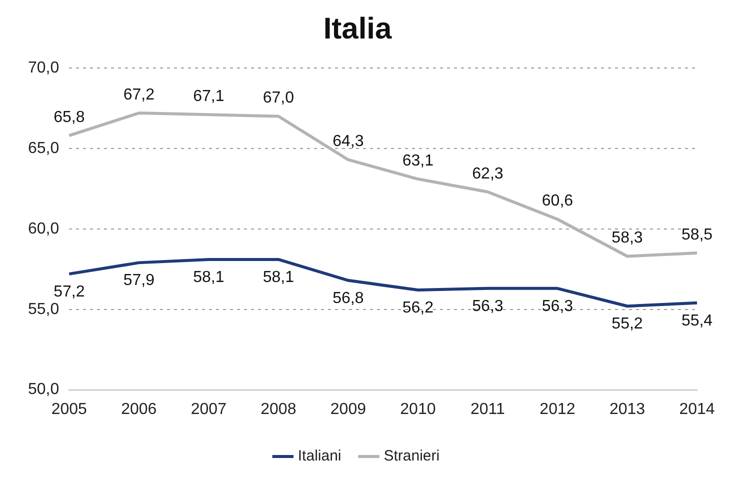 The image size is (735, 482). Describe the element at coordinates (69, 291) in the screenshot. I see `data-label: 57,2` at that location.